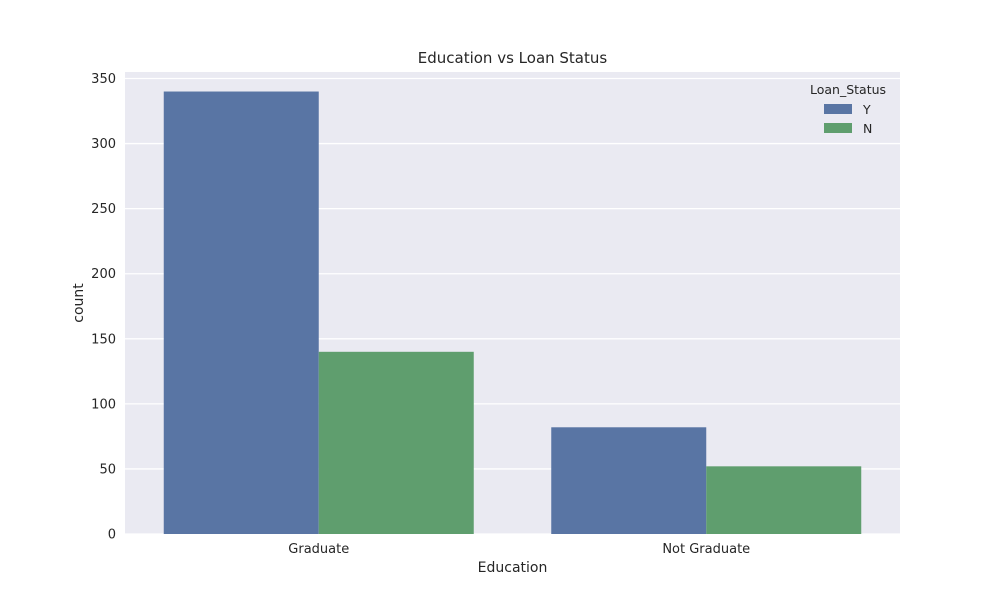  Describe the element at coordinates (112, 535) in the screenshot. I see `y-tick-label: 0` at that location.